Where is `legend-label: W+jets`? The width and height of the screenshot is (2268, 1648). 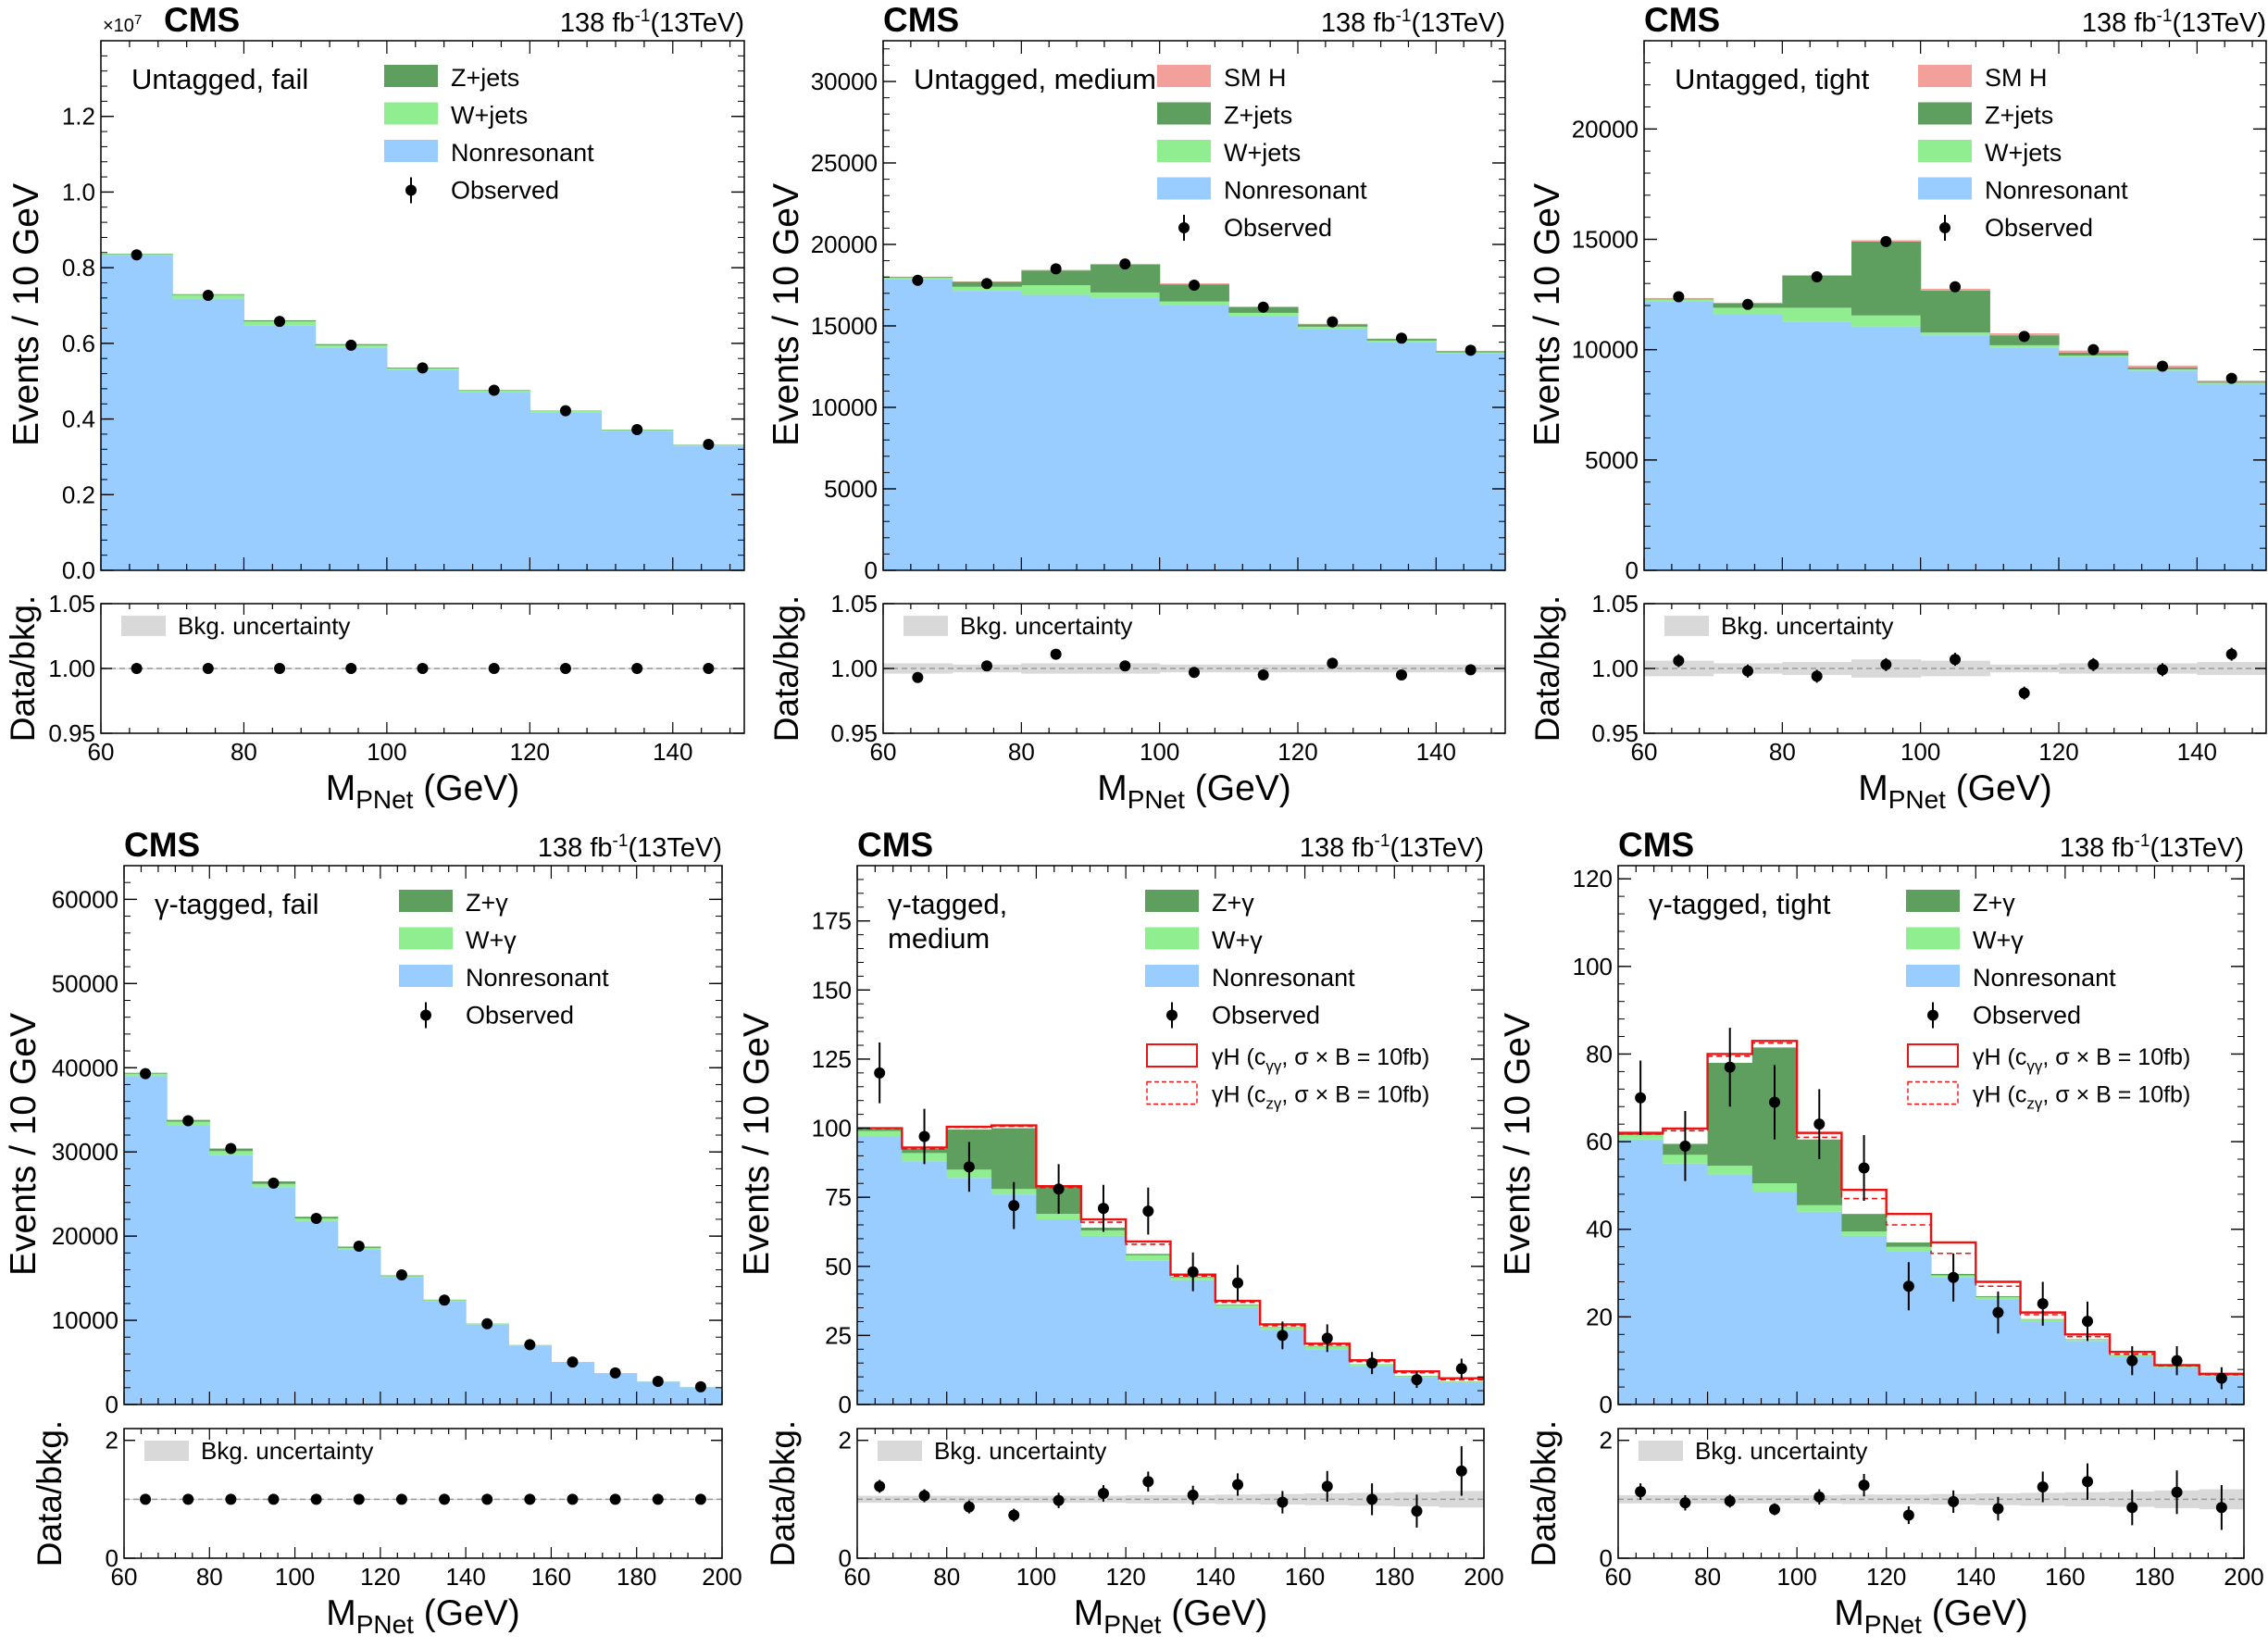 legend-label: W+jets is located at coordinates (2023, 153).